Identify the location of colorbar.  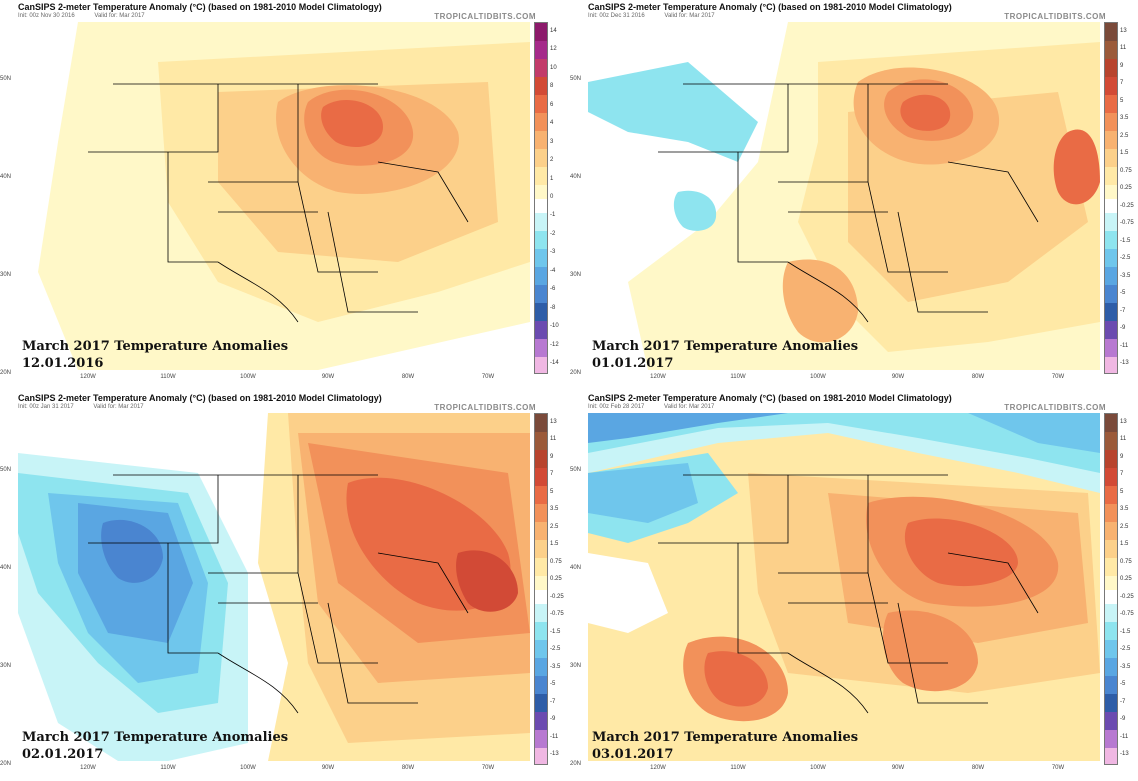
(1111, 589).